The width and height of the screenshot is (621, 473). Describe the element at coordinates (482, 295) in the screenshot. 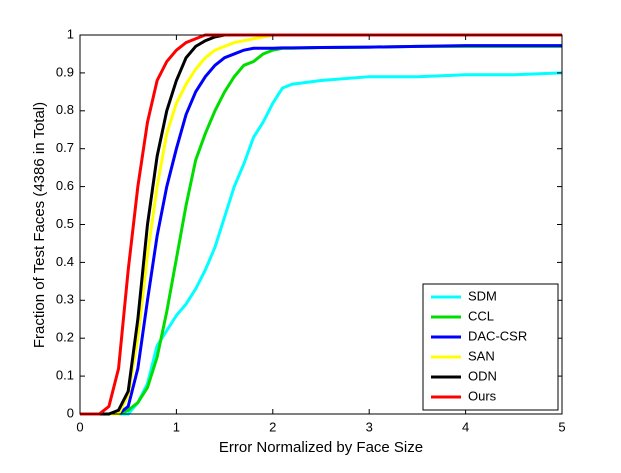

I see `legend-label: SDM` at that location.